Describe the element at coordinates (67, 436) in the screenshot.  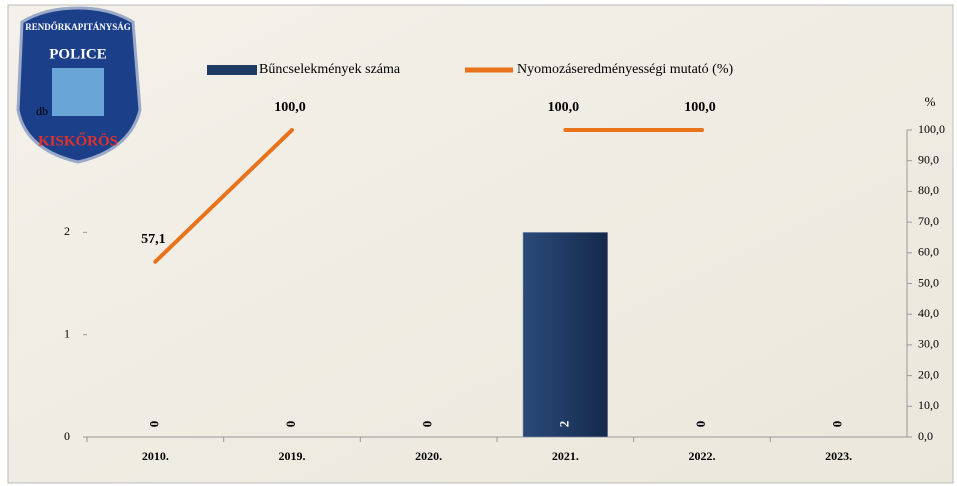
I see `y-tick-label: 0` at that location.